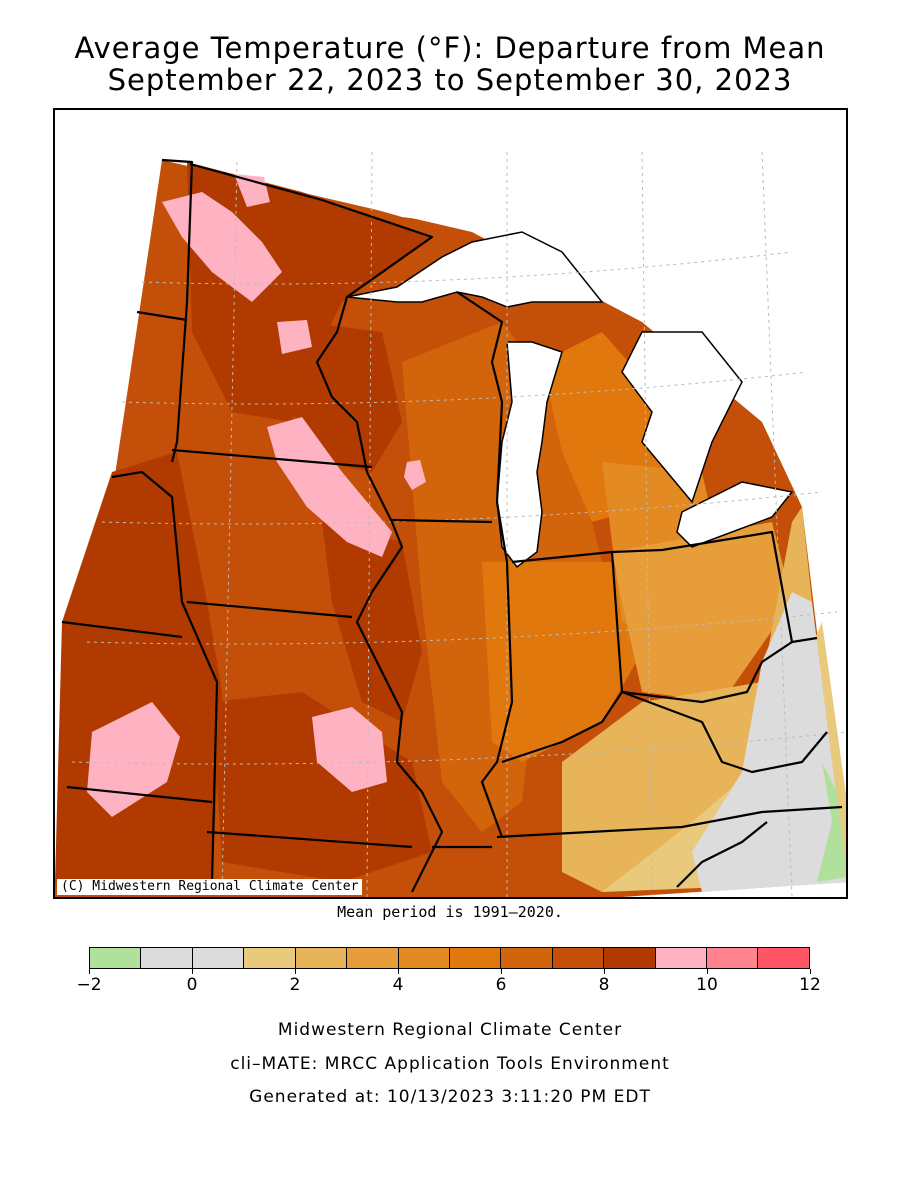 The height and width of the screenshot is (1200, 900). What do you see at coordinates (295, 985) in the screenshot?
I see `legend-tick-label: 2` at bounding box center [295, 985].